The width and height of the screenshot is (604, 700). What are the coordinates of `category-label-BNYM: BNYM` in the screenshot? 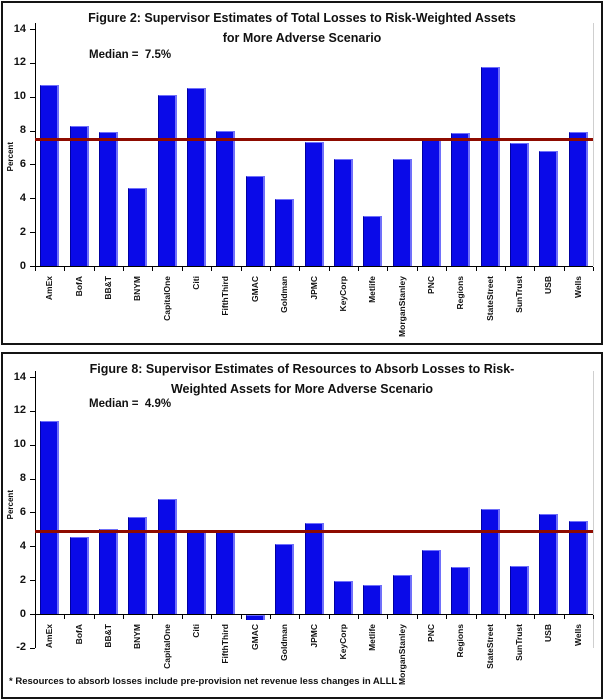 It's located at (137, 637).